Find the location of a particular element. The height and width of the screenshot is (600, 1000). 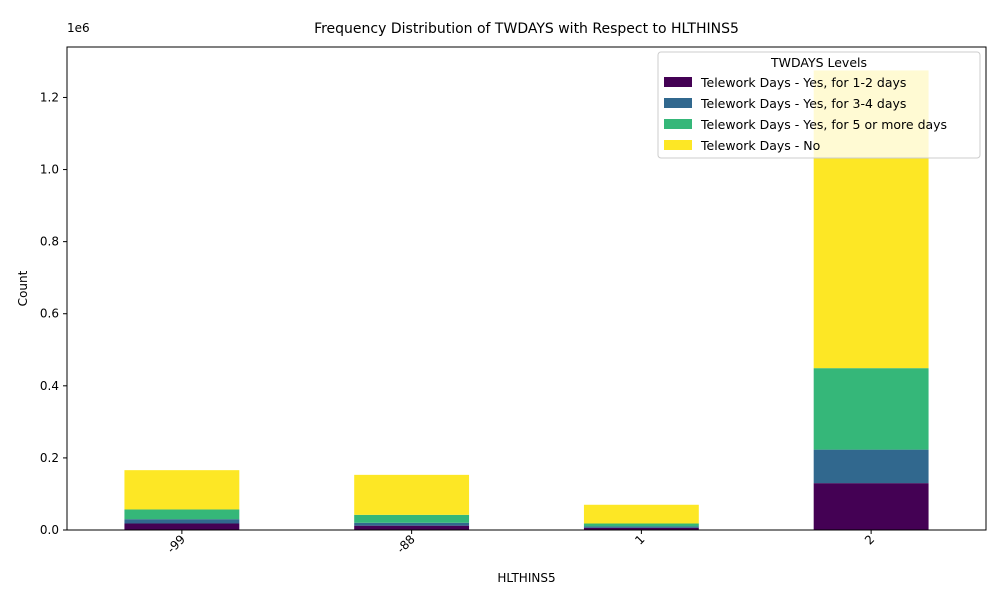

y-tick-label: 0.2 is located at coordinates (49, 458).